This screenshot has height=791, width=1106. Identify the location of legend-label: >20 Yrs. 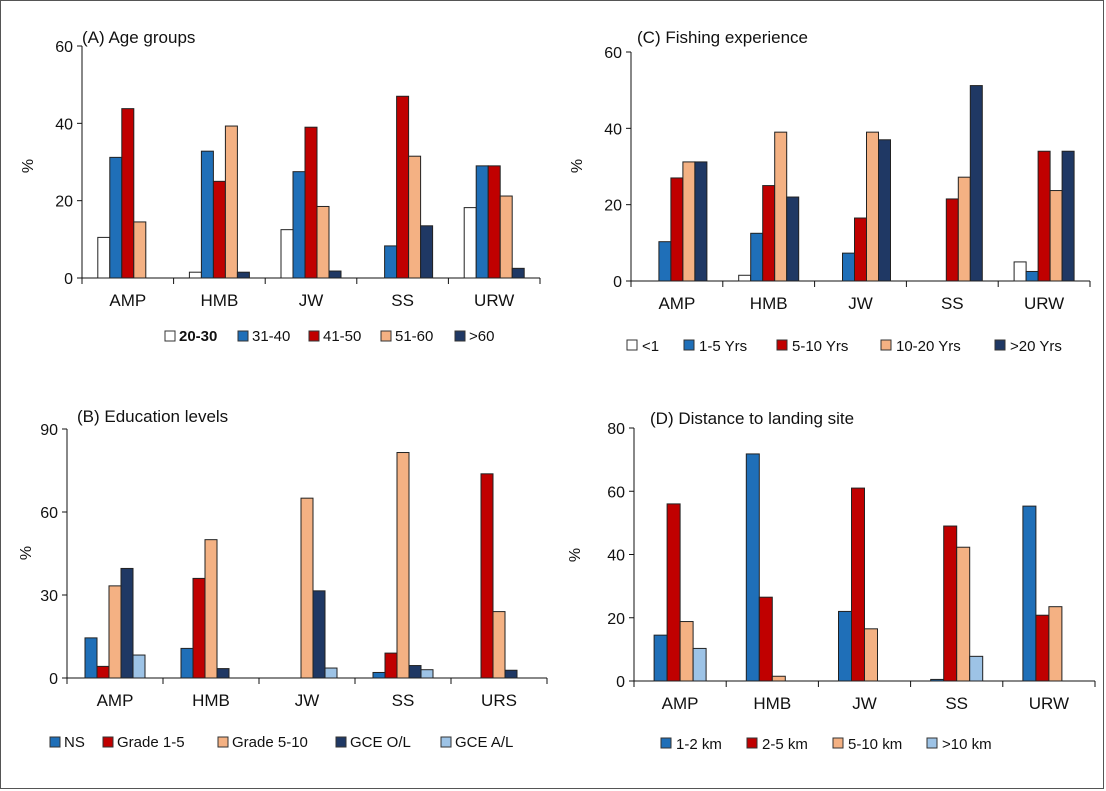
(1036, 346).